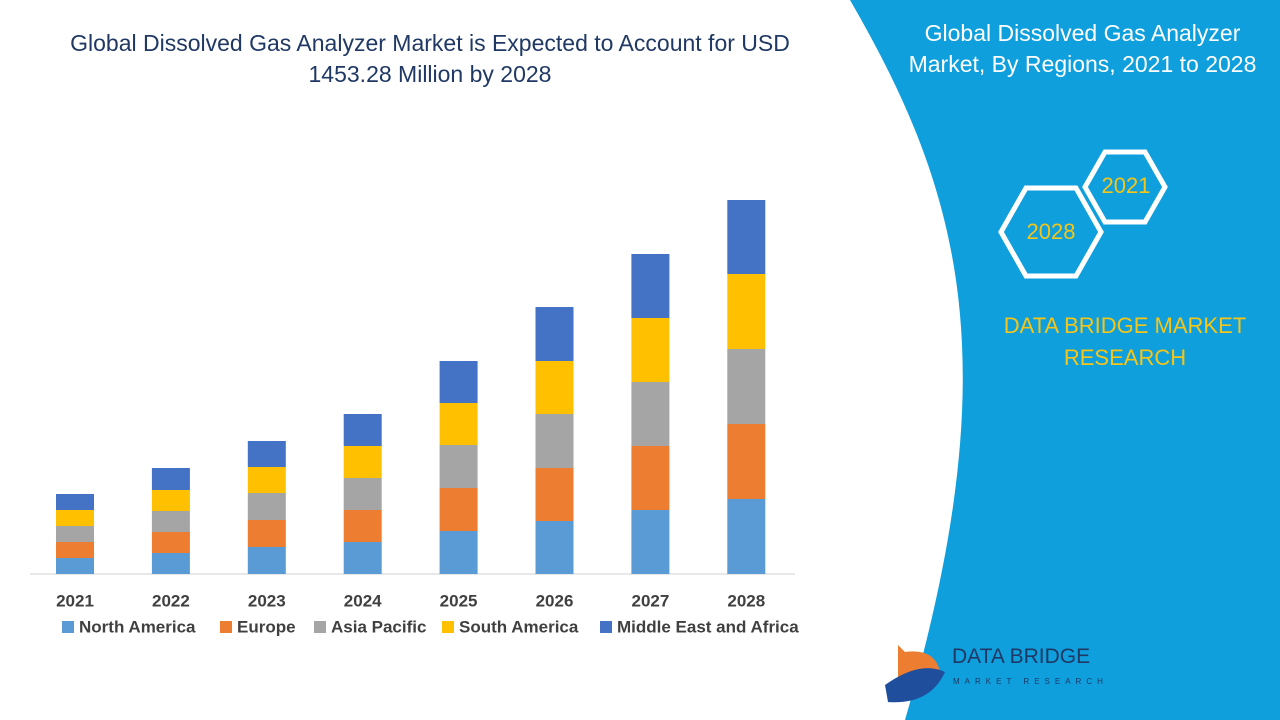 Image resolution: width=1280 pixels, height=720 pixels. Describe the element at coordinates (267, 600) in the screenshot. I see `x-tick-label: 2023` at that location.